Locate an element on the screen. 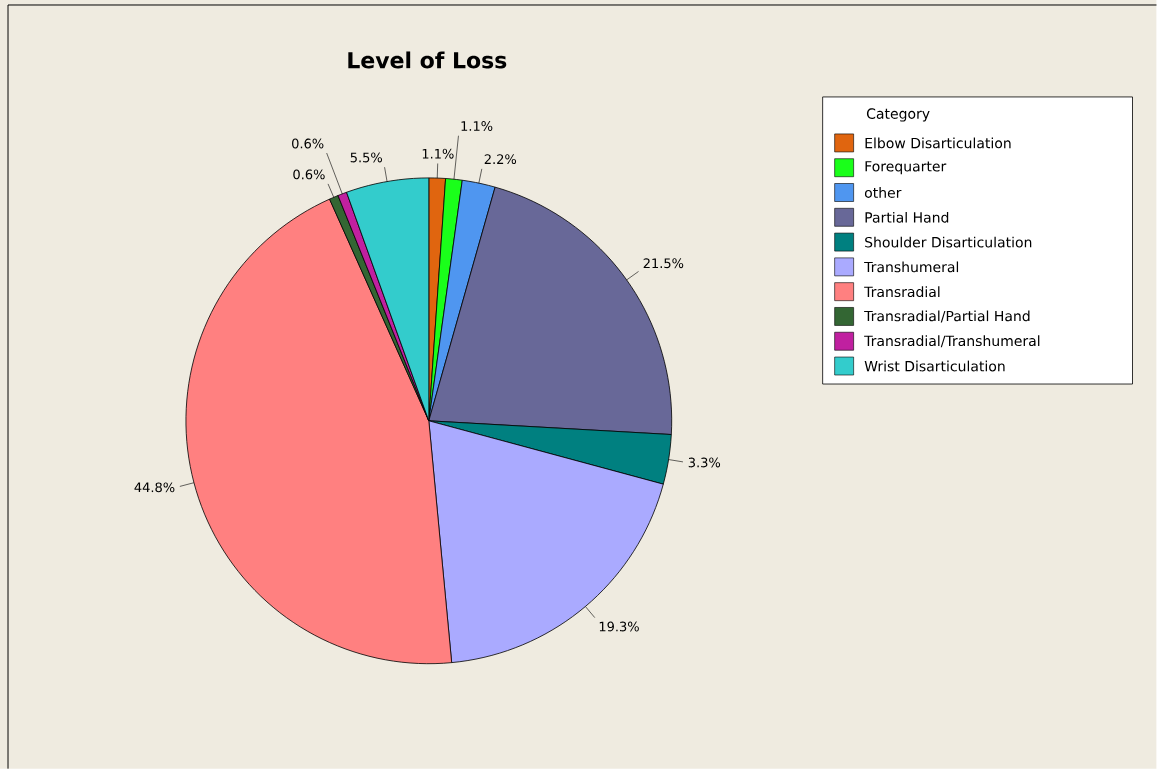 The image size is (1157, 769). legend-label: Partial Hand is located at coordinates (907, 217).